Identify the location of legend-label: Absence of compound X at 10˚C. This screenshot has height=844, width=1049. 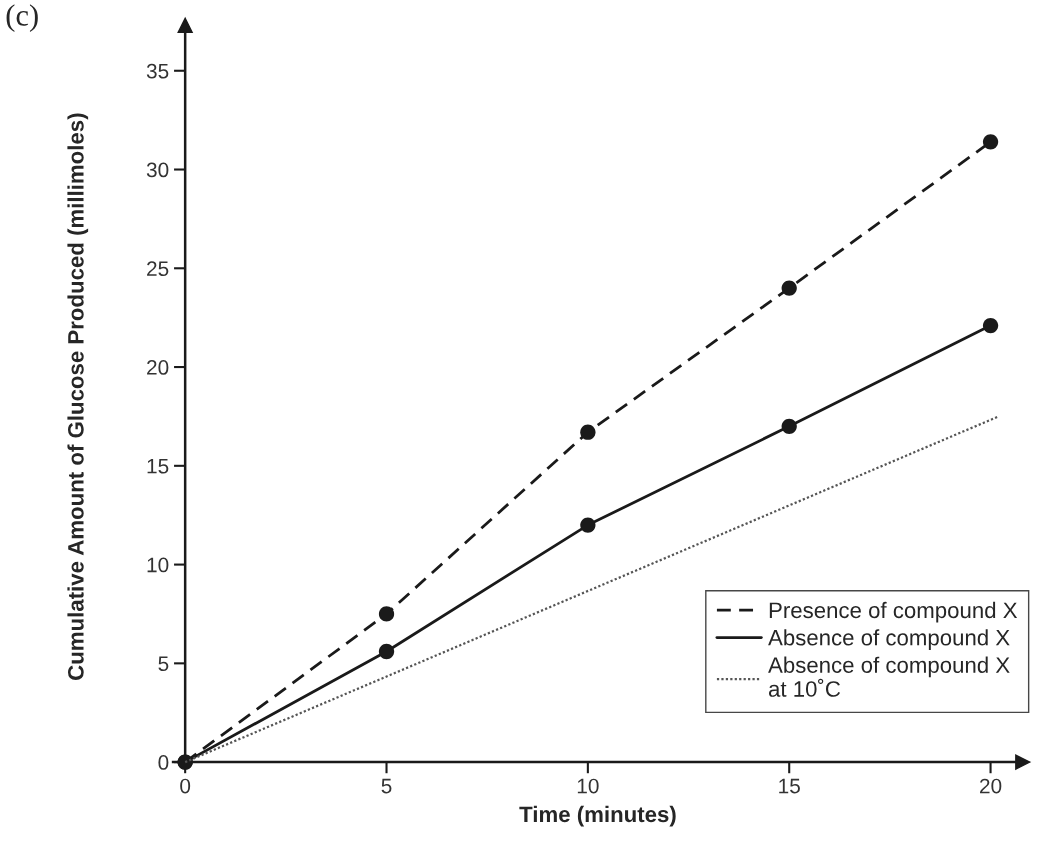
(889, 676).